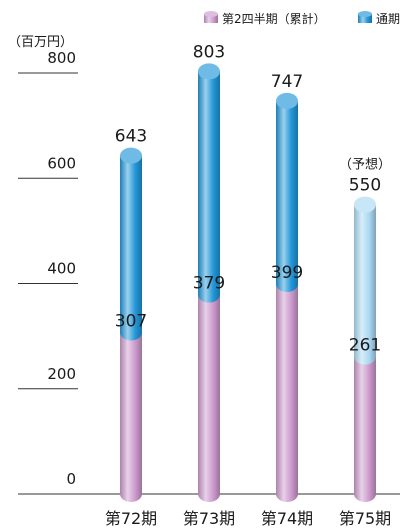 This screenshot has width=406, height=532. I want to click on y-tick-label: 0, so click(71, 479).